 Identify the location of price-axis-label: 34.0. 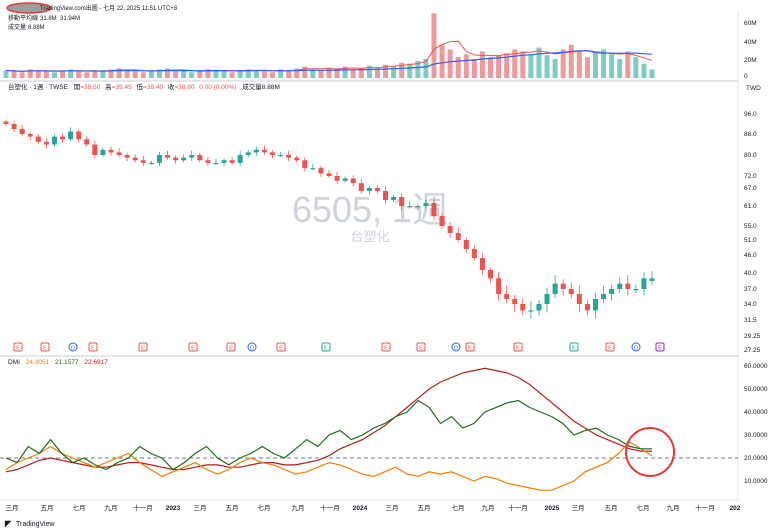
(750, 304).